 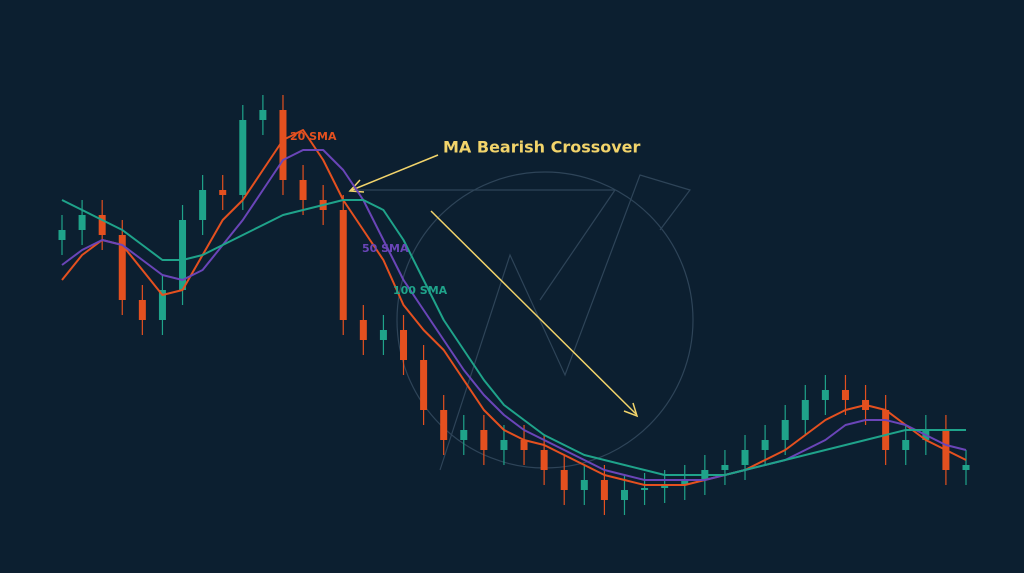 What do you see at coordinates (542, 147) in the screenshot?
I see `annotation-text: MA Bearish Crossover` at bounding box center [542, 147].